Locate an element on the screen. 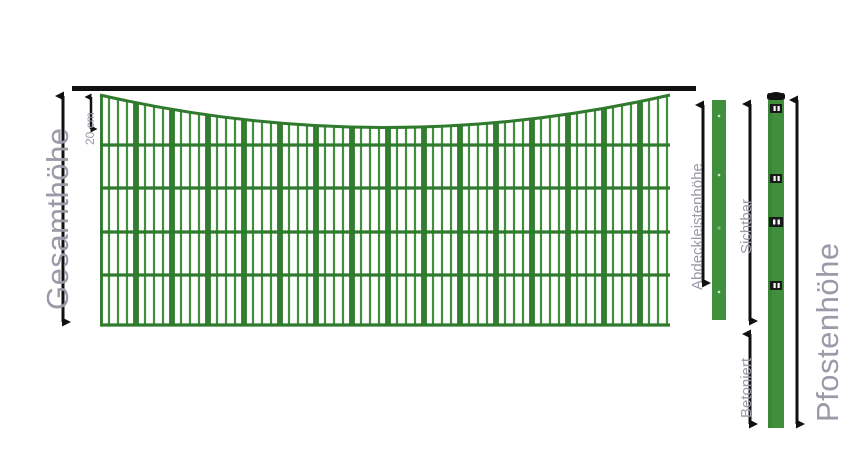 This screenshot has height=454, width=850. fence-post is located at coordinates (776, 260).